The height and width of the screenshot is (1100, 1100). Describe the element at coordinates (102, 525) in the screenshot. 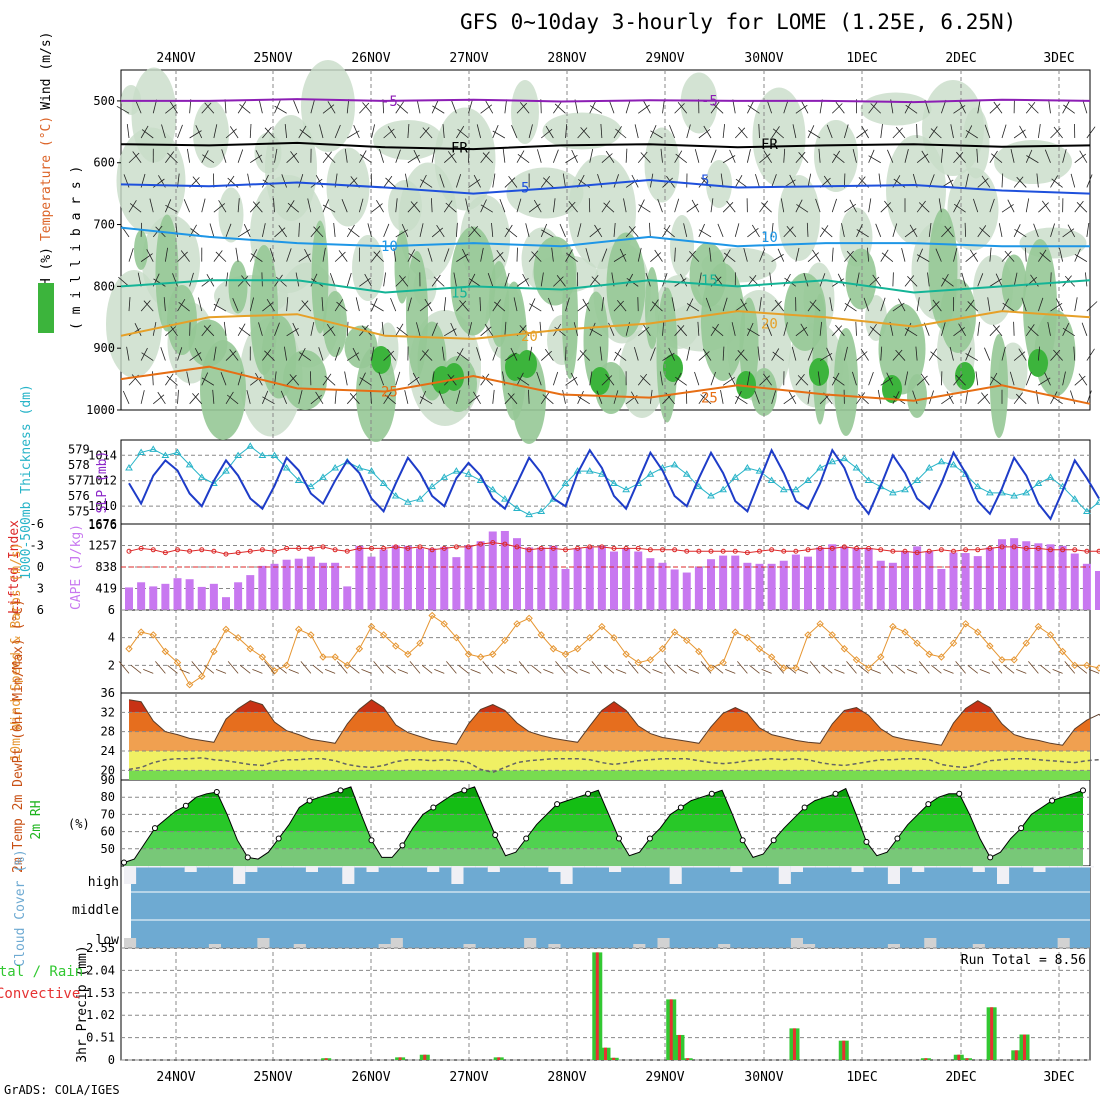

I see `panel2-bottom-label: 1676` at that location.